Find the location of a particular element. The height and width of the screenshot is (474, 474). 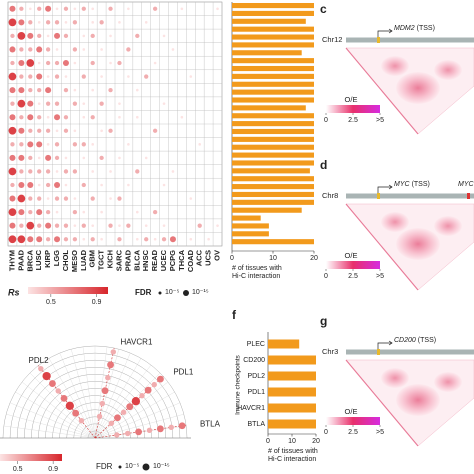

panel-label: c is located at coordinates (323, 9).